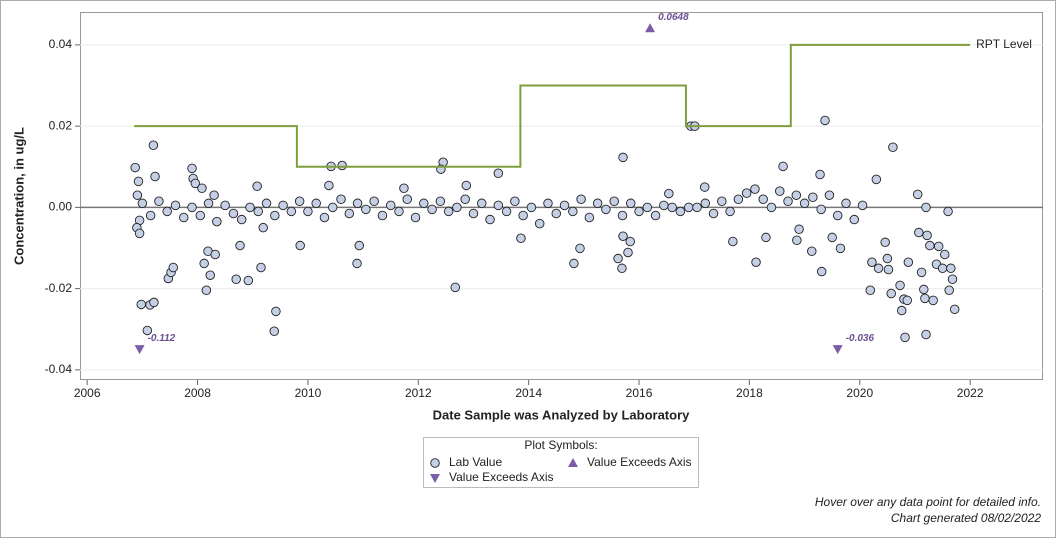 Image resolution: width=1056 pixels, height=543 pixels. What do you see at coordinates (561, 414) in the screenshot?
I see `x-axis-label: Date Sample was Analyzed by Laboratory` at bounding box center [561, 414].